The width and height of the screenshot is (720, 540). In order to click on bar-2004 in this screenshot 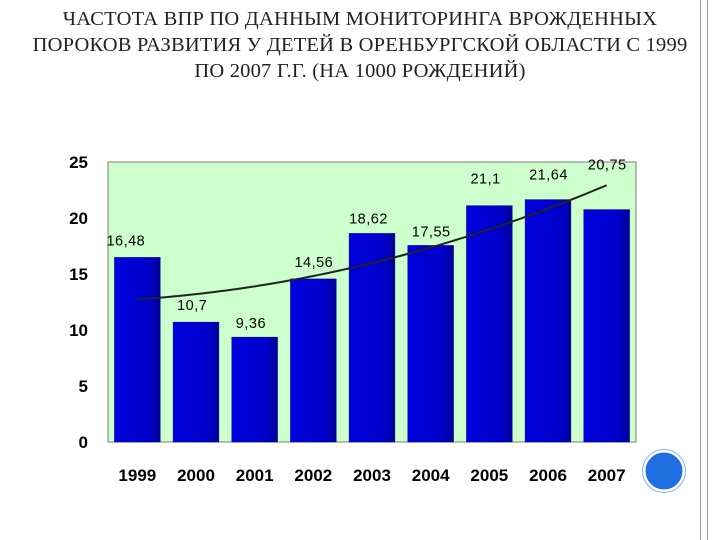, I will do `click(430, 344)`.